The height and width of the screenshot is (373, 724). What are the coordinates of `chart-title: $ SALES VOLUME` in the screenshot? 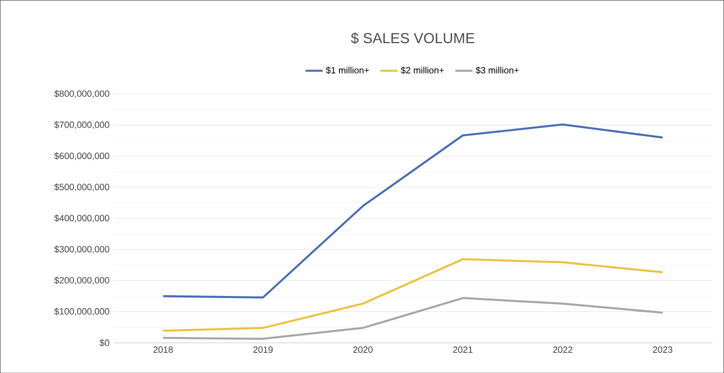 It's located at (412, 38).